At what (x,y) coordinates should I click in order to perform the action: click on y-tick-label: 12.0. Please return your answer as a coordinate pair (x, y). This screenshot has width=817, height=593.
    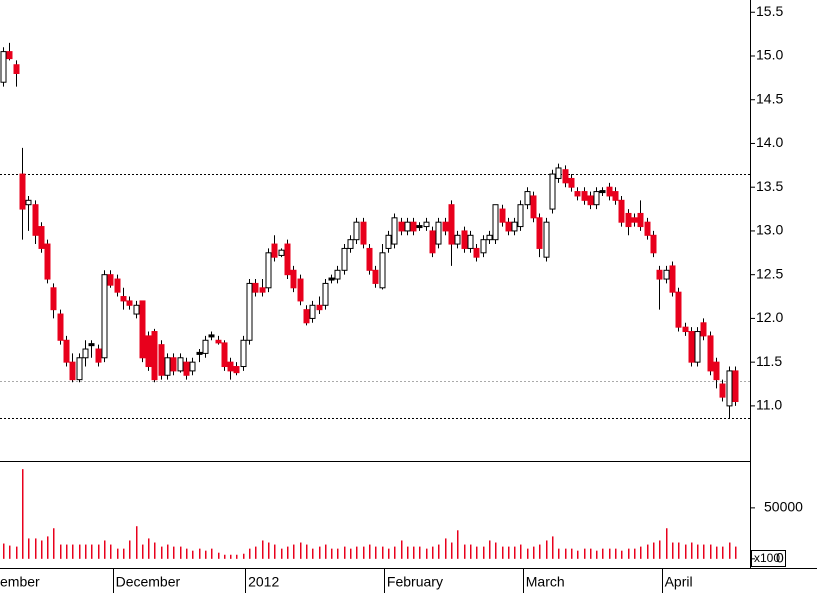
    Looking at the image, I should click on (769, 317).